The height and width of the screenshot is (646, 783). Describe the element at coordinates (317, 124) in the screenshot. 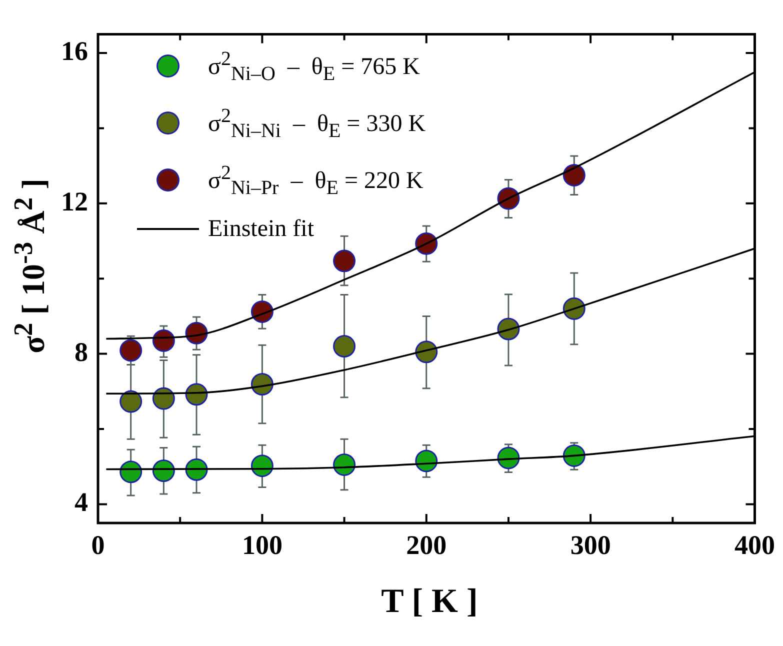

I see `legend-label: σ$^{2}$$_{Ni–Ni}$ – θ$_{E}$ = 330 K` at that location.